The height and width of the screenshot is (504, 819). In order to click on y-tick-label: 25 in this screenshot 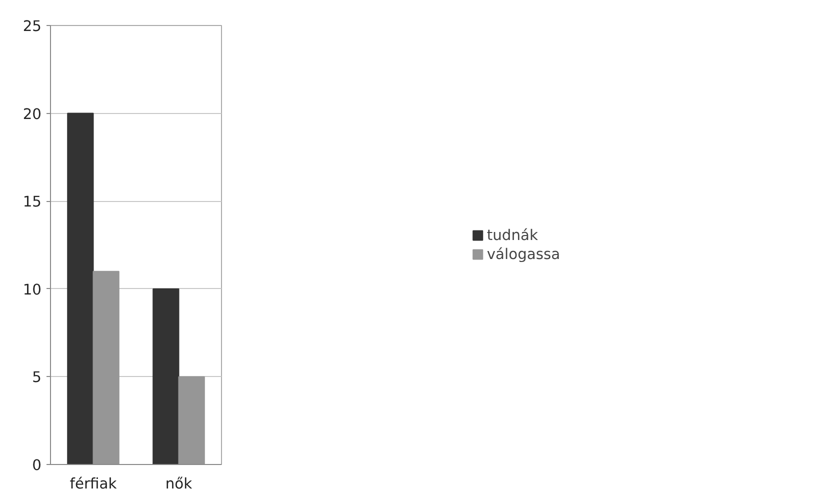, I will do `click(32, 26)`.